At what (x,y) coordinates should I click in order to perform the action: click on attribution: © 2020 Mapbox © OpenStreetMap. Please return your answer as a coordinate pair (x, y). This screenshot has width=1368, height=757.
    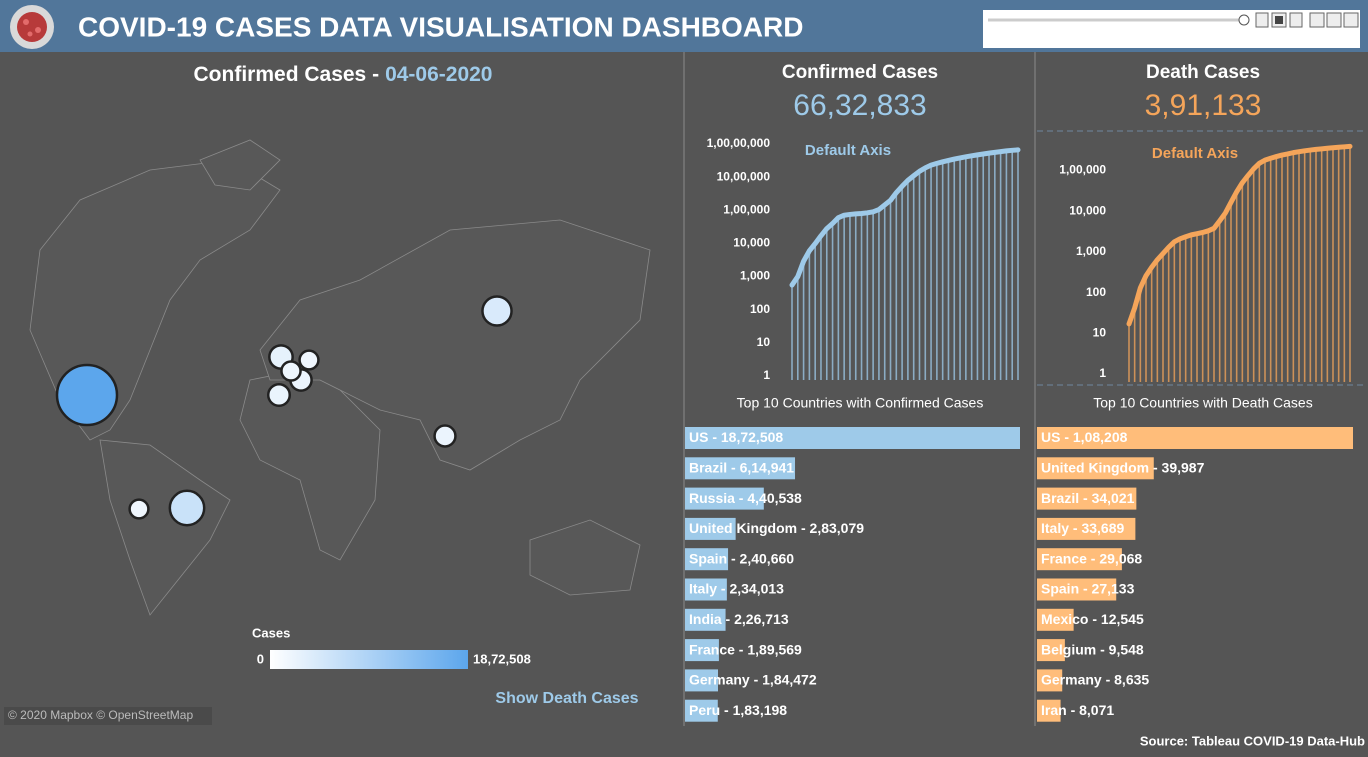
    Looking at the image, I should click on (100, 715).